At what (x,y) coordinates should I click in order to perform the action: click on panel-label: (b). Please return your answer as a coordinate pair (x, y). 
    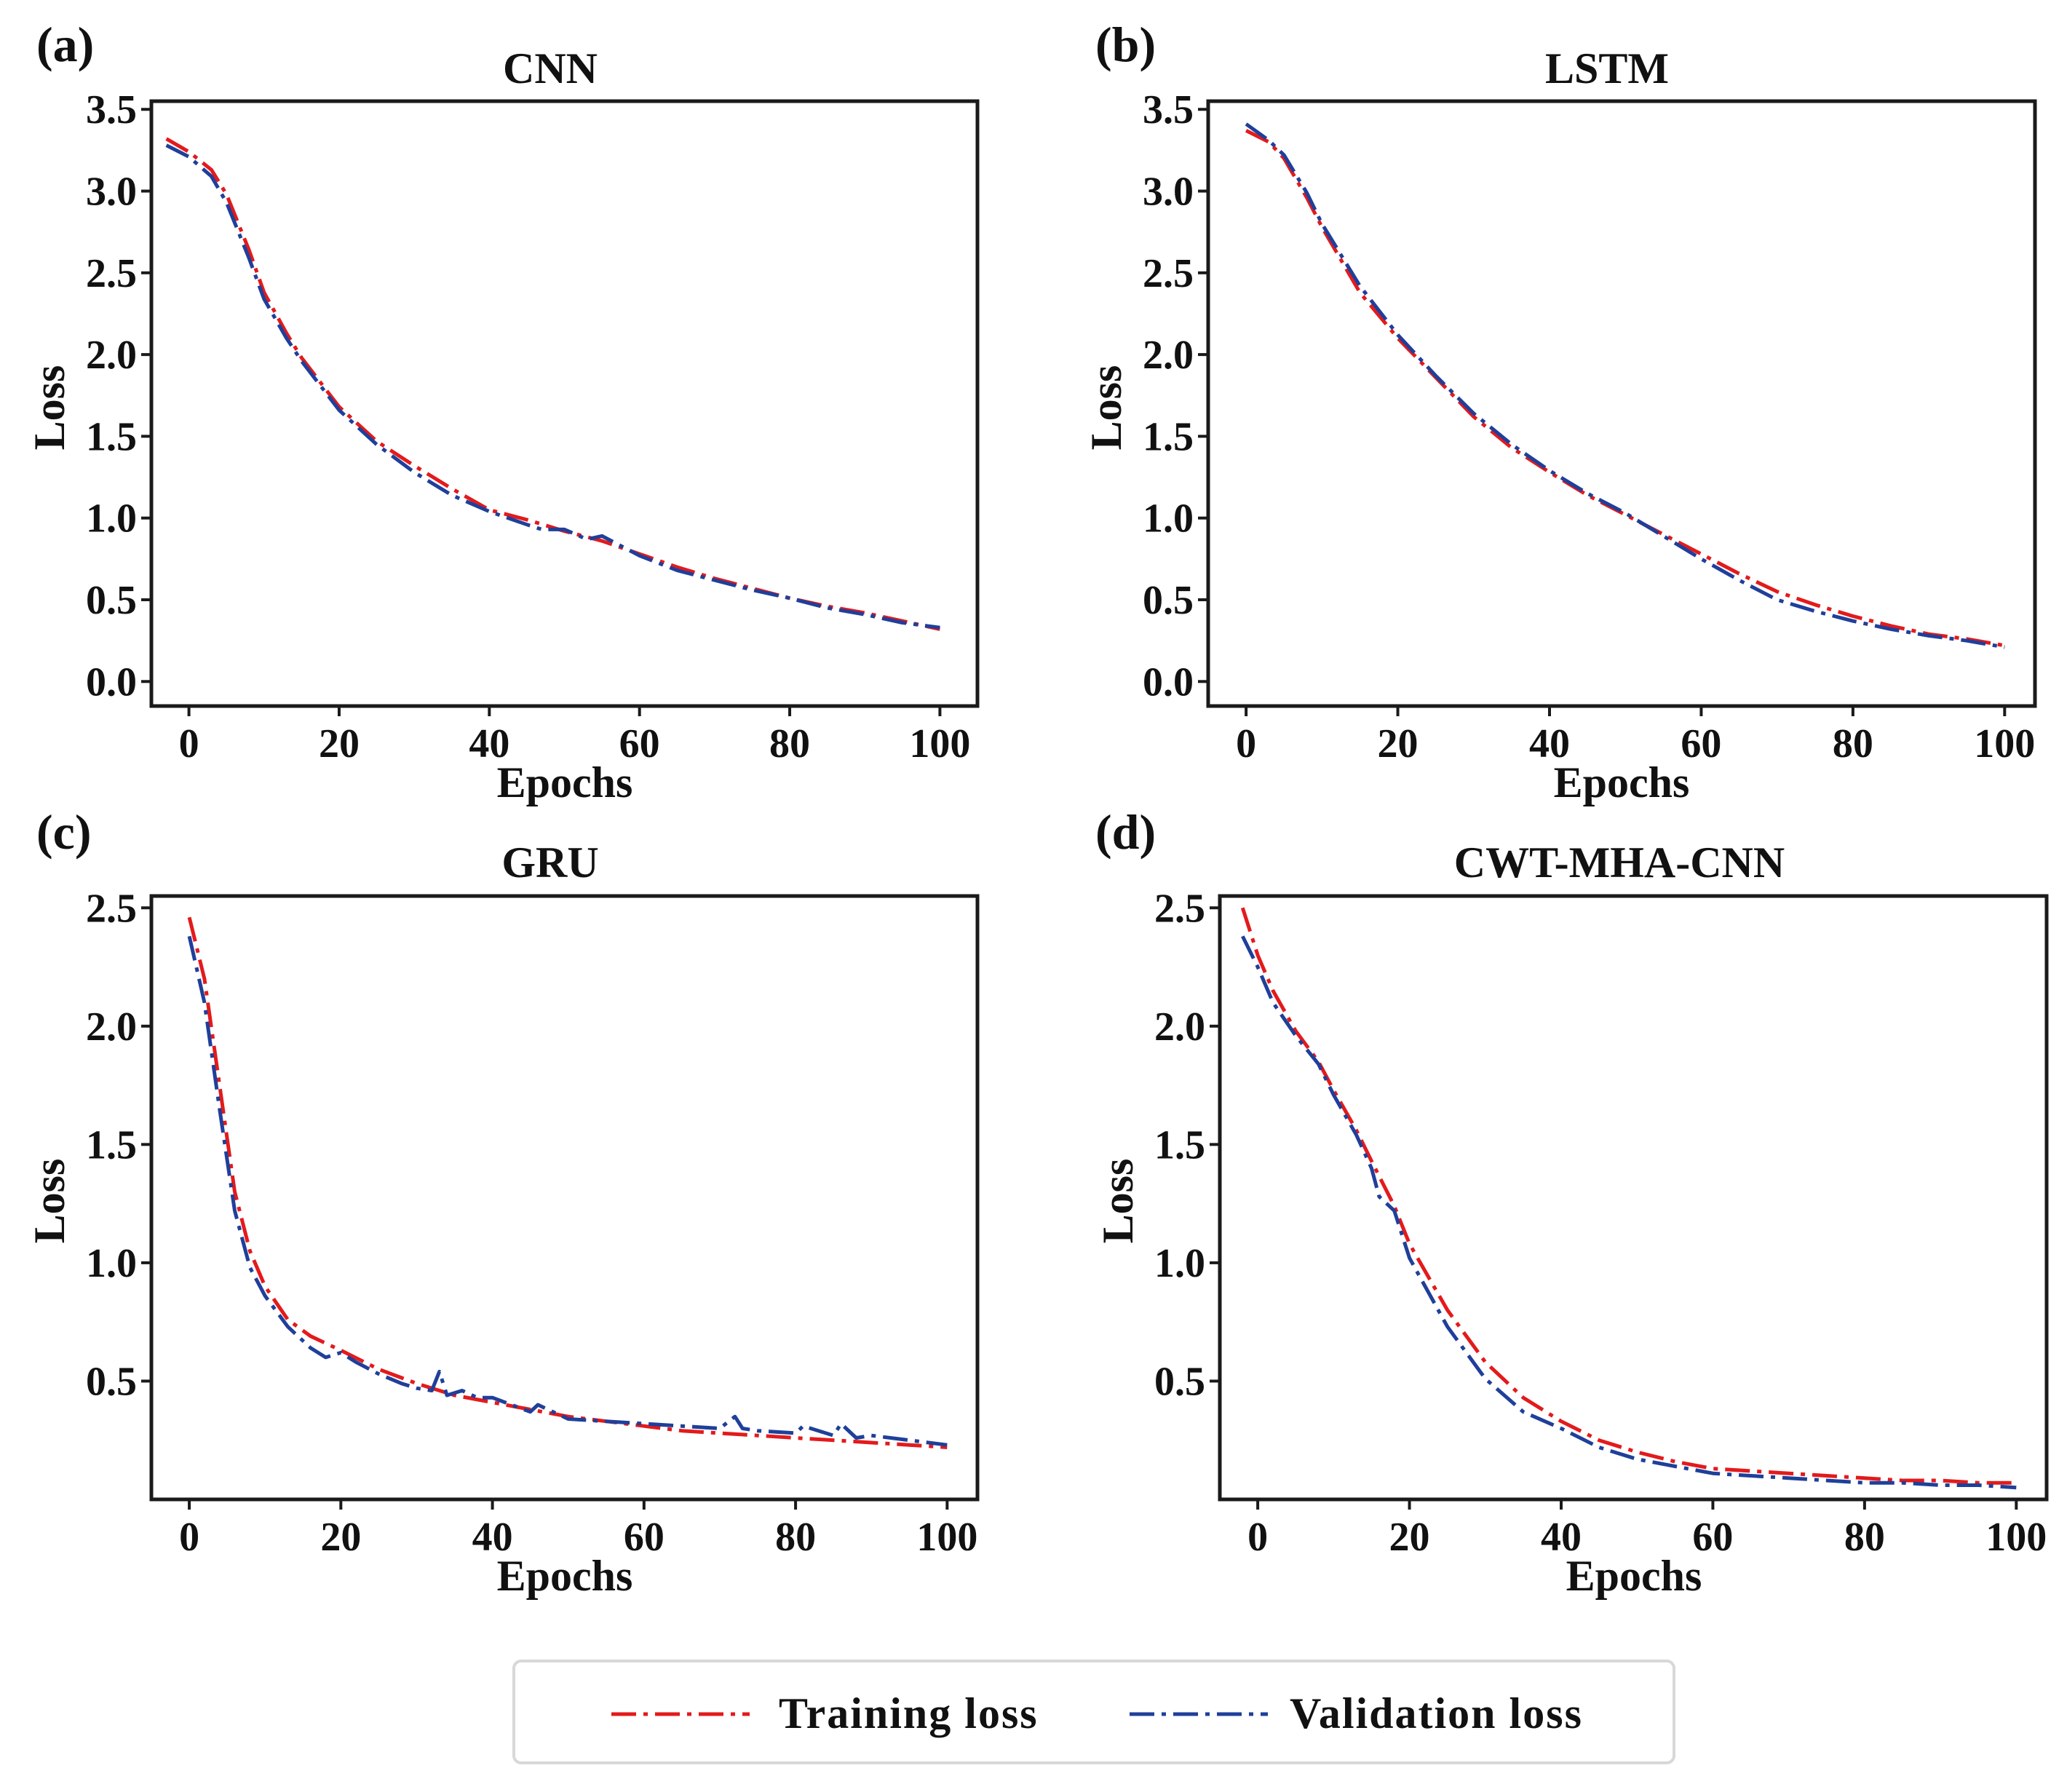
    Looking at the image, I should click on (1125, 44).